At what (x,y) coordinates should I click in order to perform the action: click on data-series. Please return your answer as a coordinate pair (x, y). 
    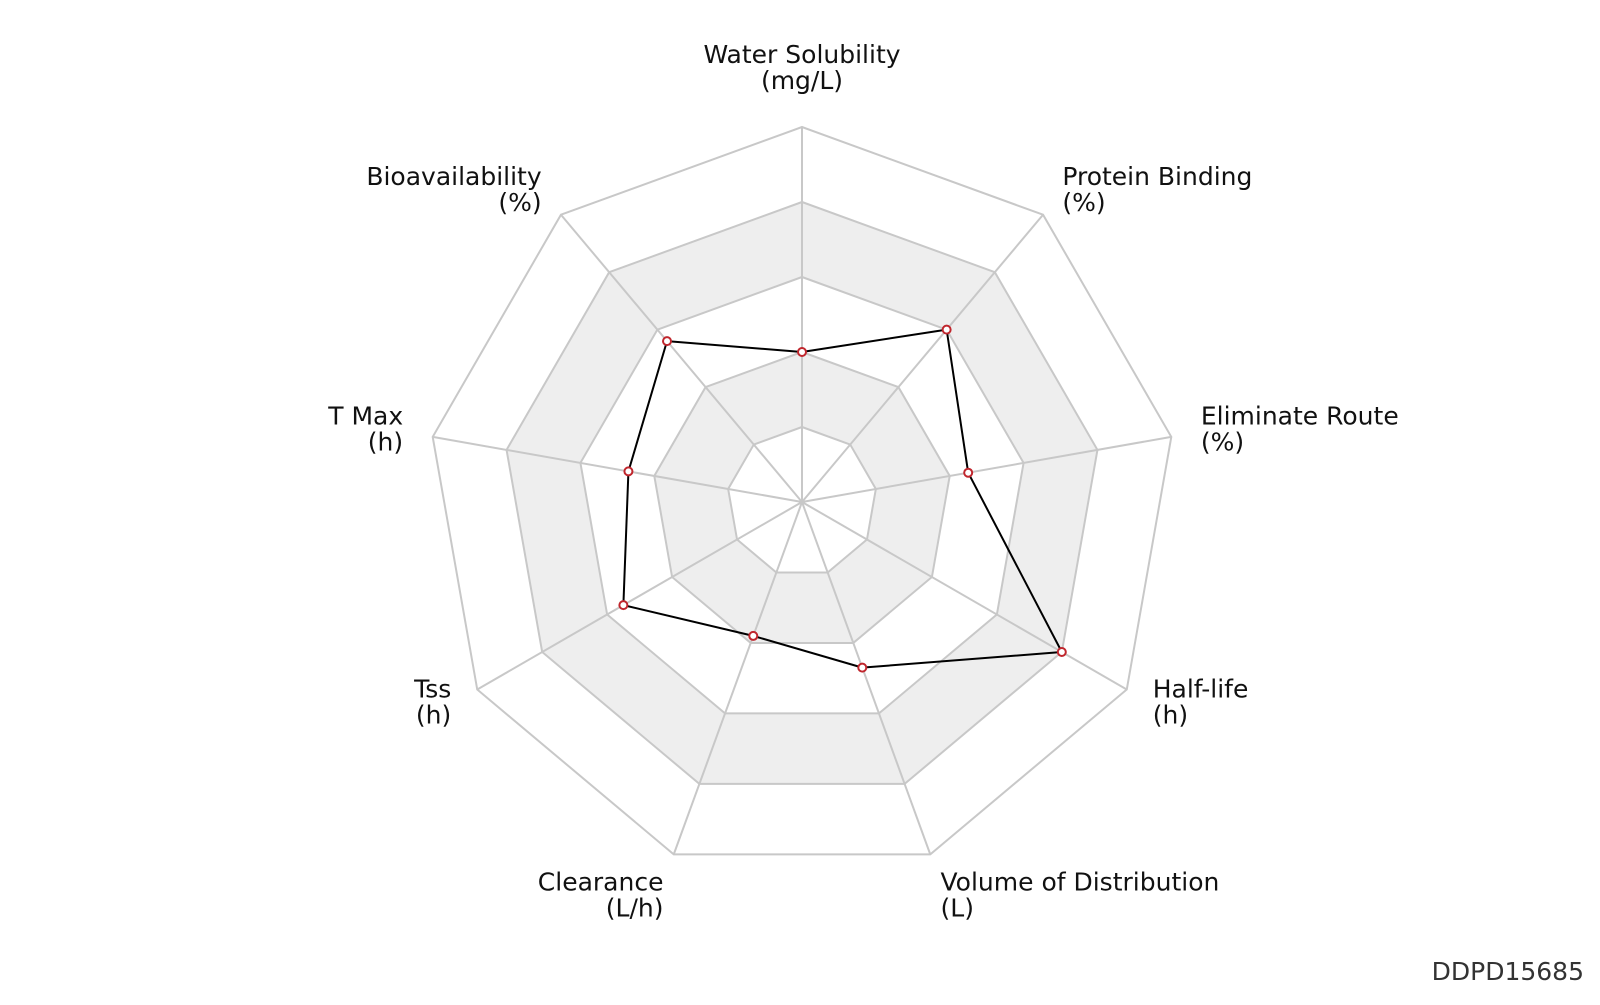
    Looking at the image, I should click on (842, 498).